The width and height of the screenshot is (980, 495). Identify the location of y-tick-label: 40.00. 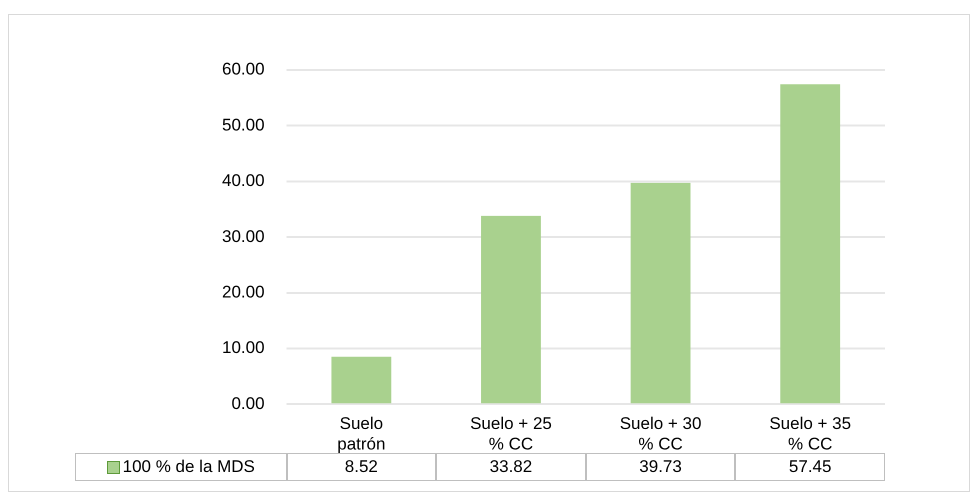
(243, 180).